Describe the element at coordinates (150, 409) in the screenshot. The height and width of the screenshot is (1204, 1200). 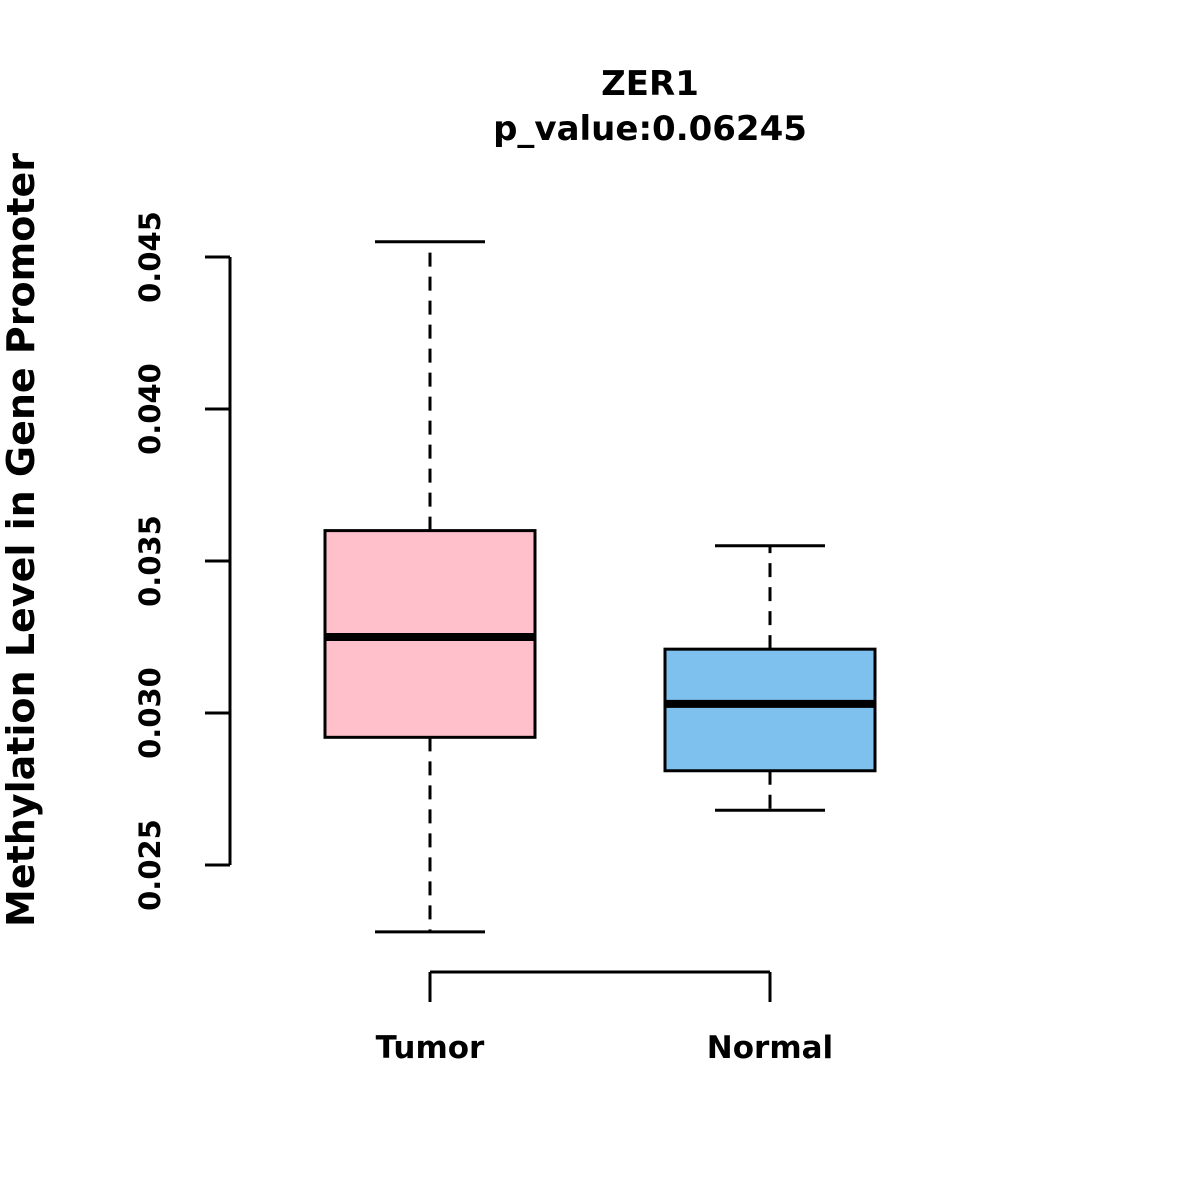
I see `y-tick-label: 0.040` at that location.